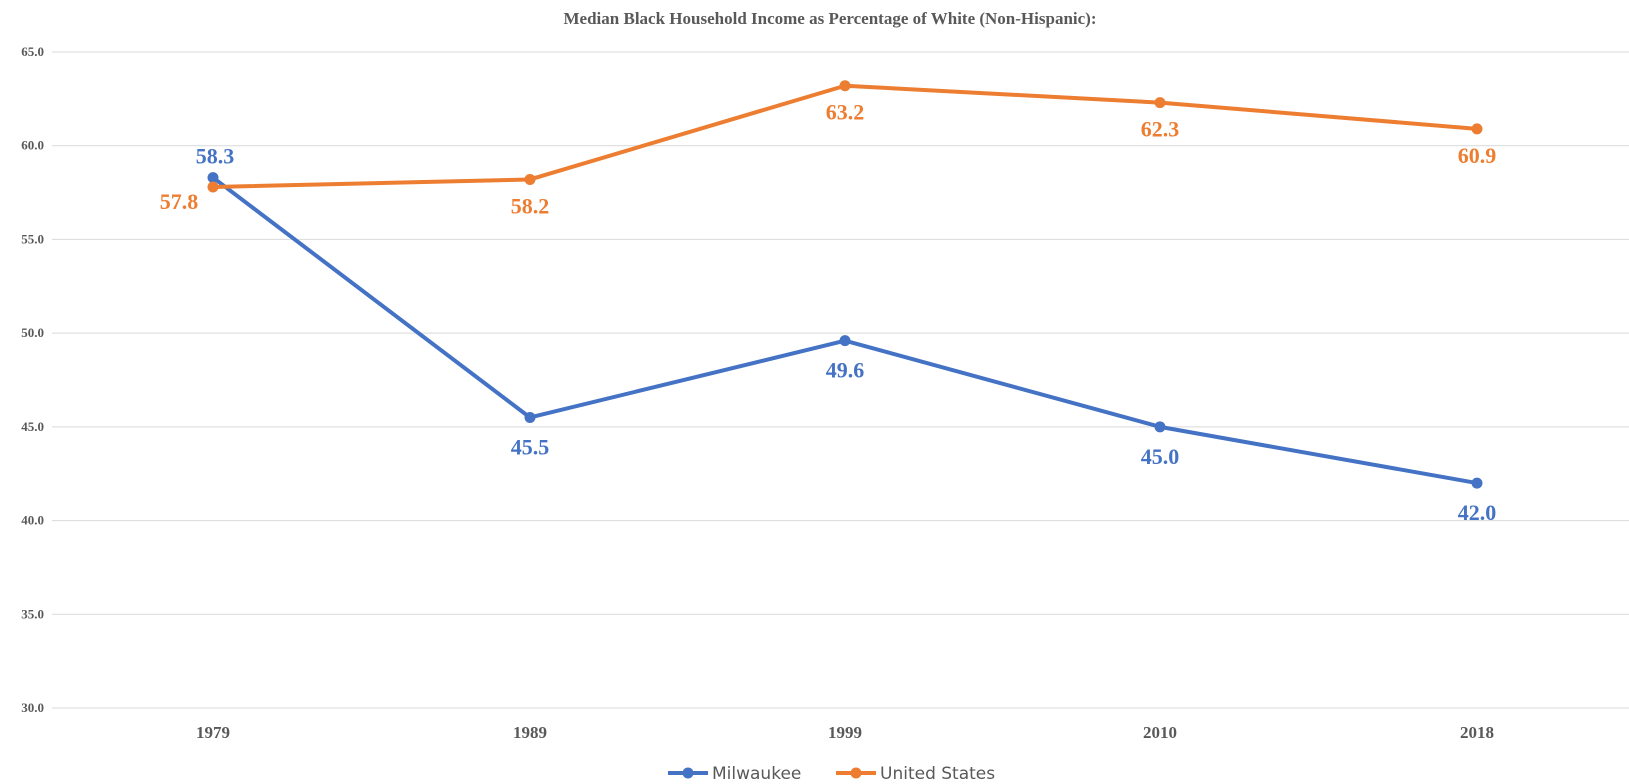 The height and width of the screenshot is (784, 1629). Describe the element at coordinates (32, 520) in the screenshot. I see `y-tick-label: 40.0` at that location.